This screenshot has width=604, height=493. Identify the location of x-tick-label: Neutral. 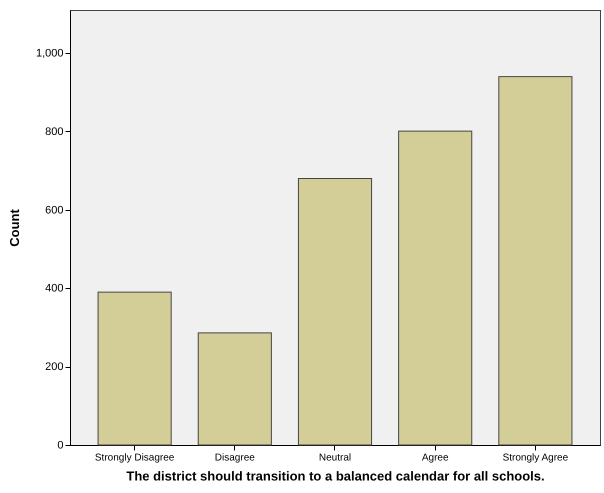
(335, 458).